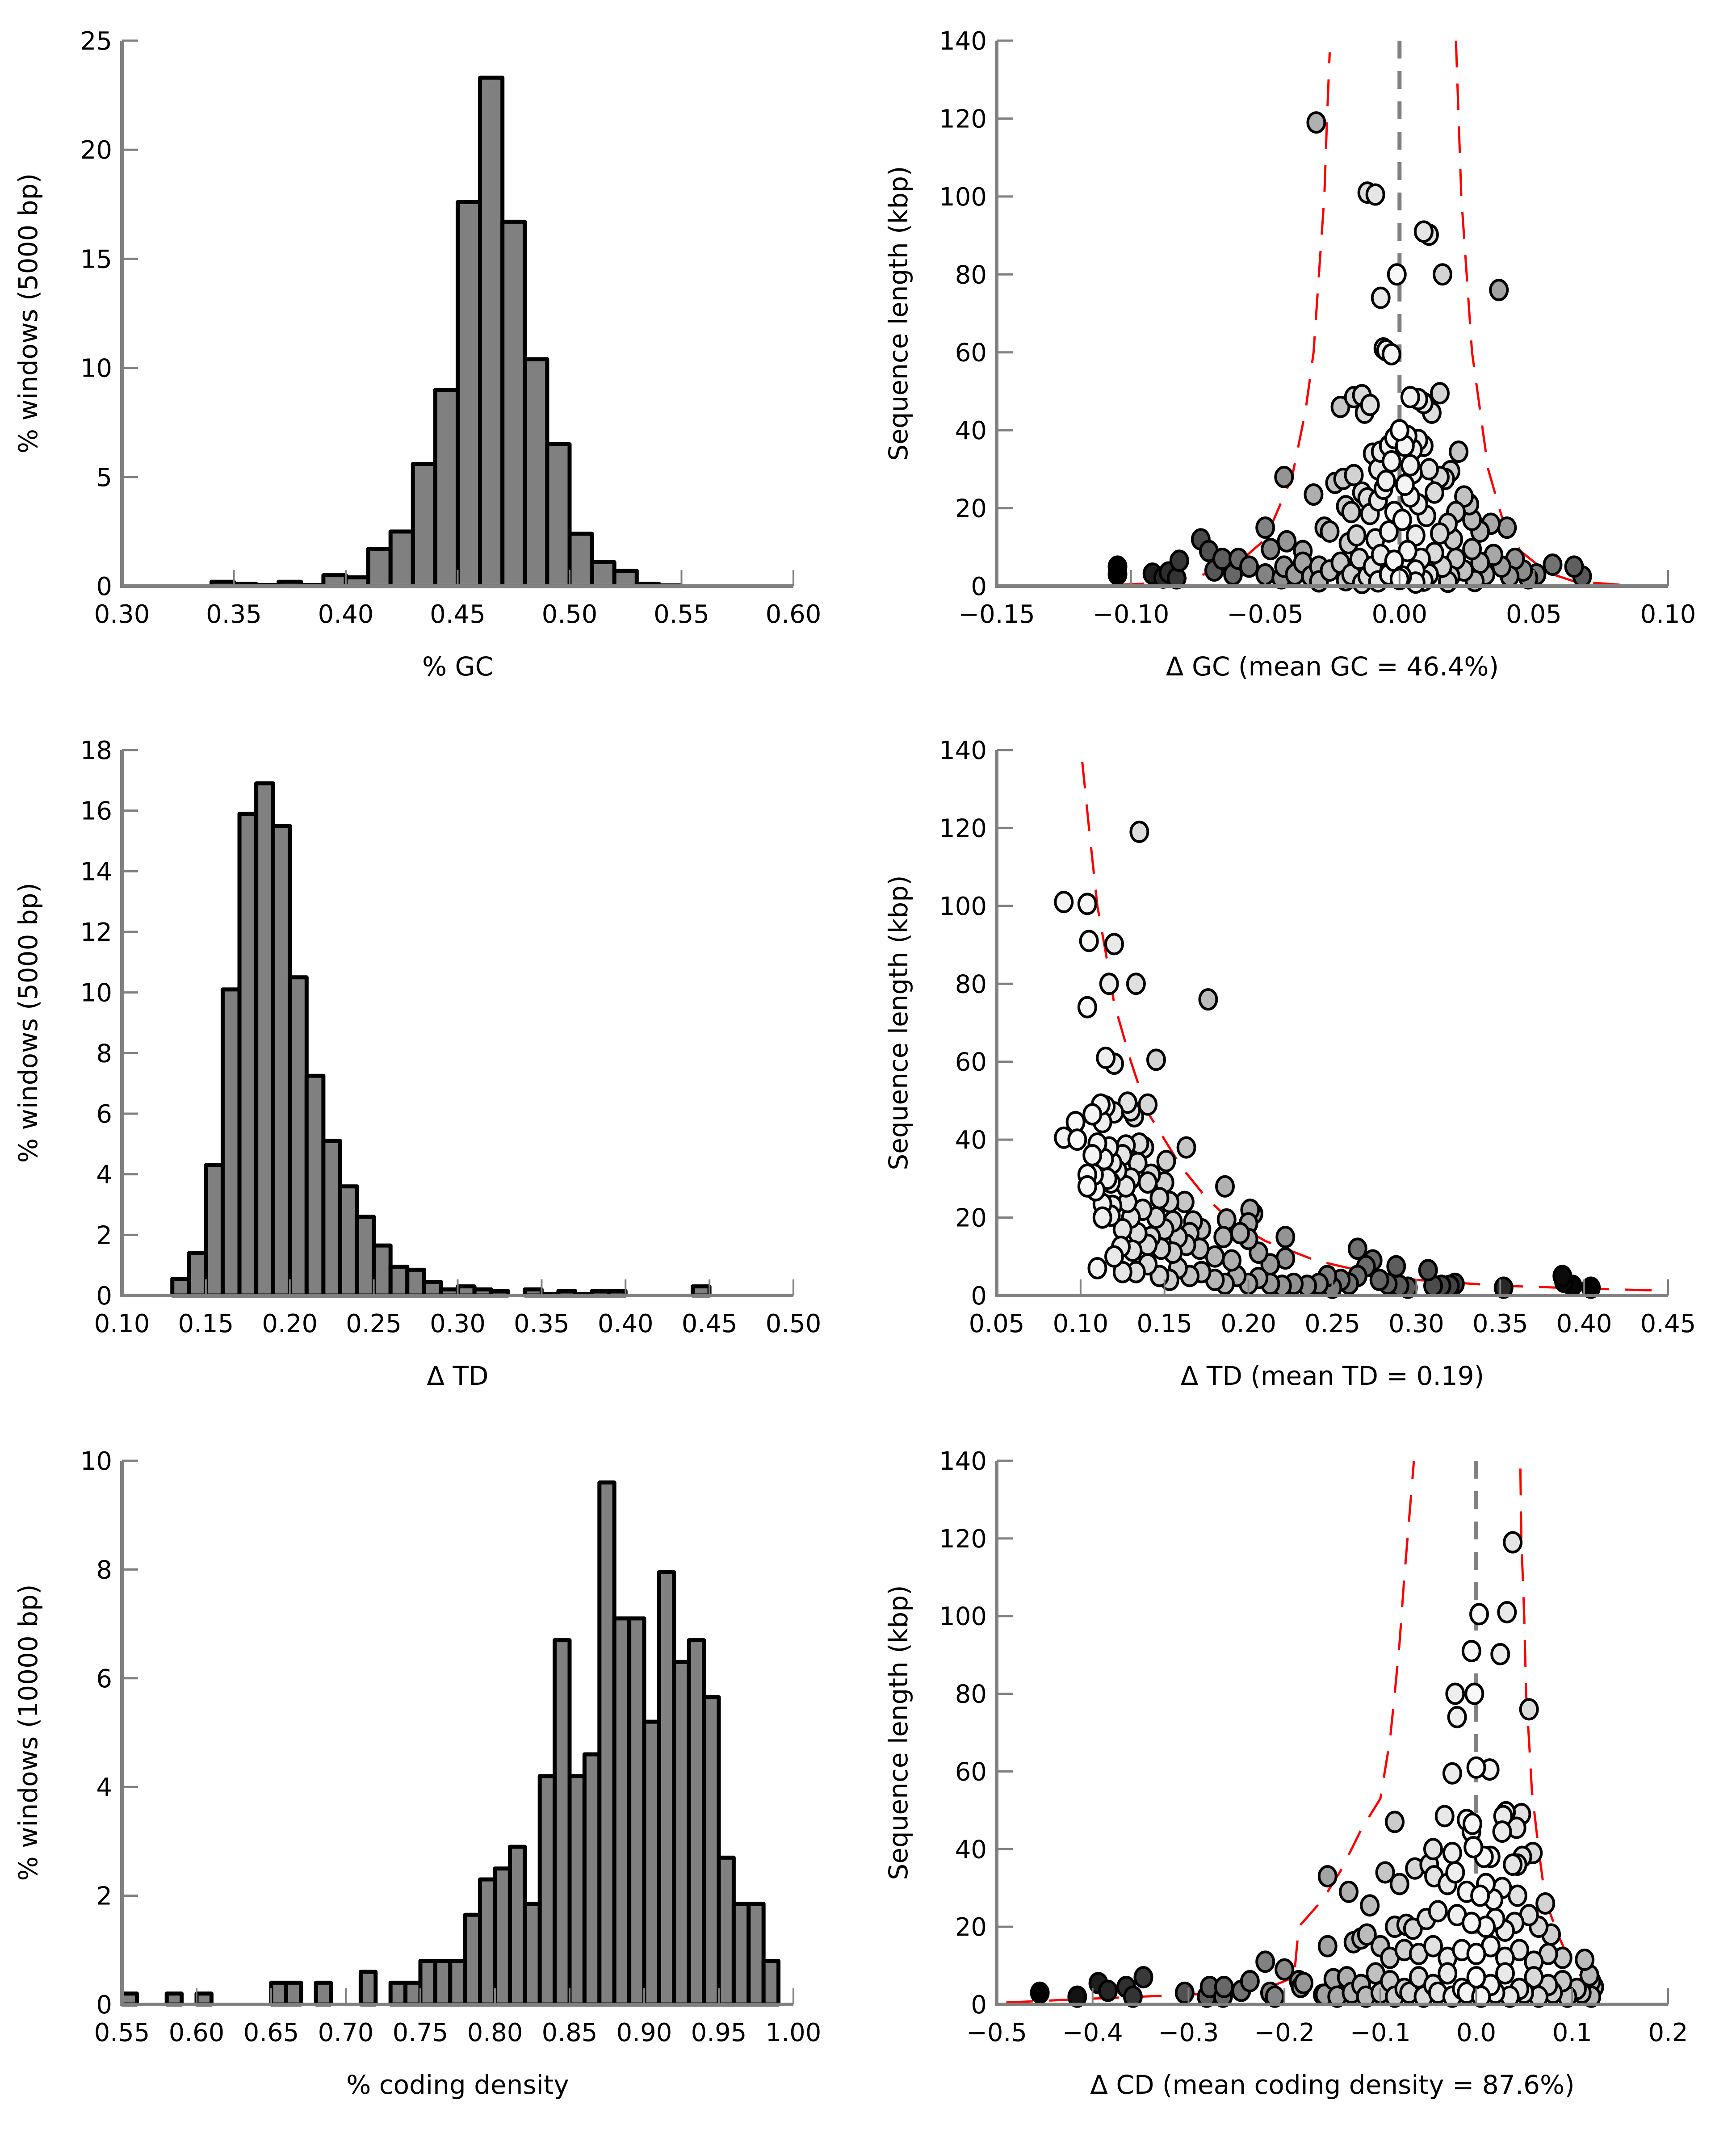 This screenshot has width=1736, height=2138. What do you see at coordinates (996, 2033) in the screenshot?
I see `x-tick-label: −0.5` at bounding box center [996, 2033].